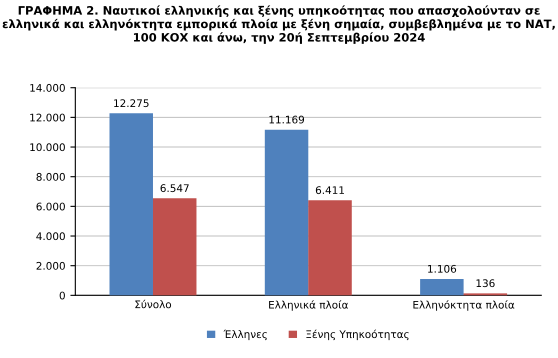  I want to click on x-tick-label: Σύνολο, so click(153, 304).